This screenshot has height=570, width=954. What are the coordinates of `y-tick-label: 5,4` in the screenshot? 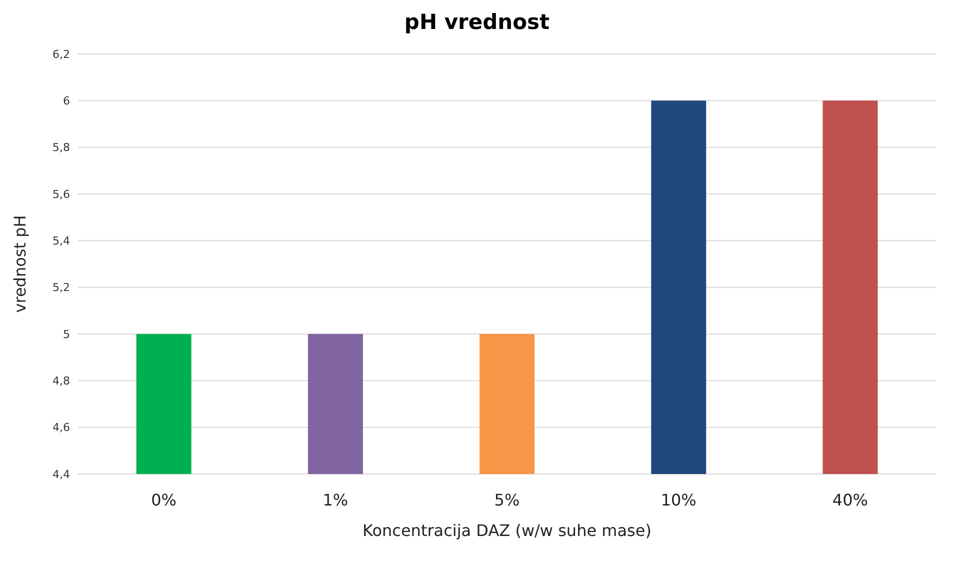 It's located at (61, 241).